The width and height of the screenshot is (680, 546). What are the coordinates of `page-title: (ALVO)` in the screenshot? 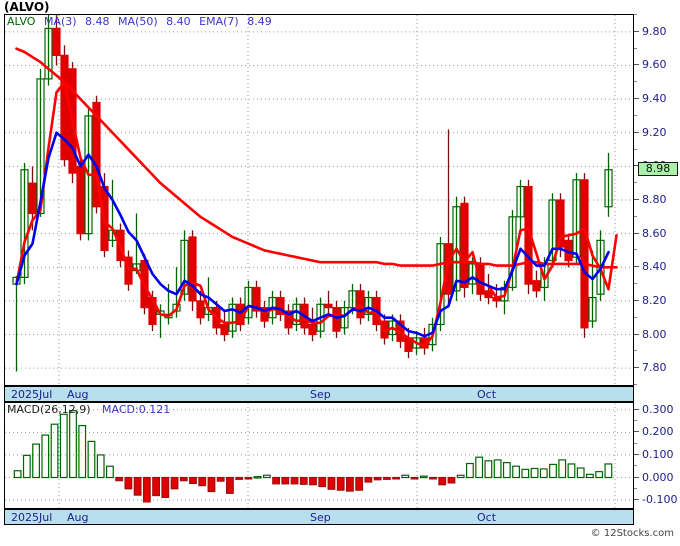 It's located at (27, 7).